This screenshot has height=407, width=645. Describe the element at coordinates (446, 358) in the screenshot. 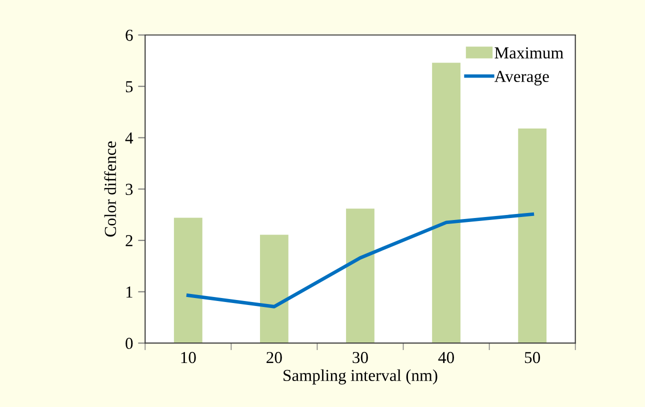

I see `x-tick-label: 40` at that location.